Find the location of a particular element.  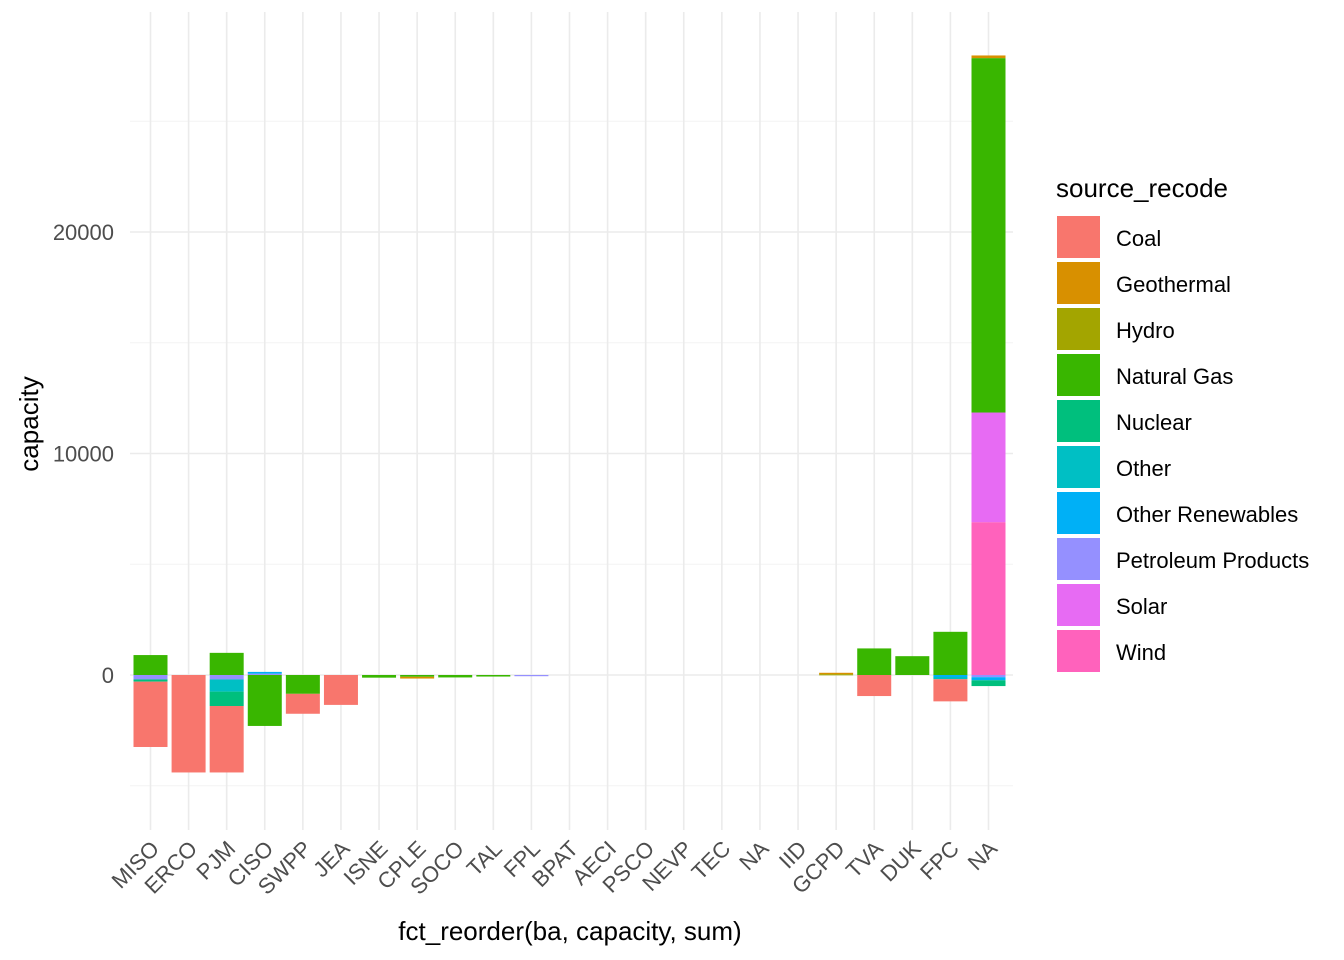

bar-fpc-coal is located at coordinates (950, 690).